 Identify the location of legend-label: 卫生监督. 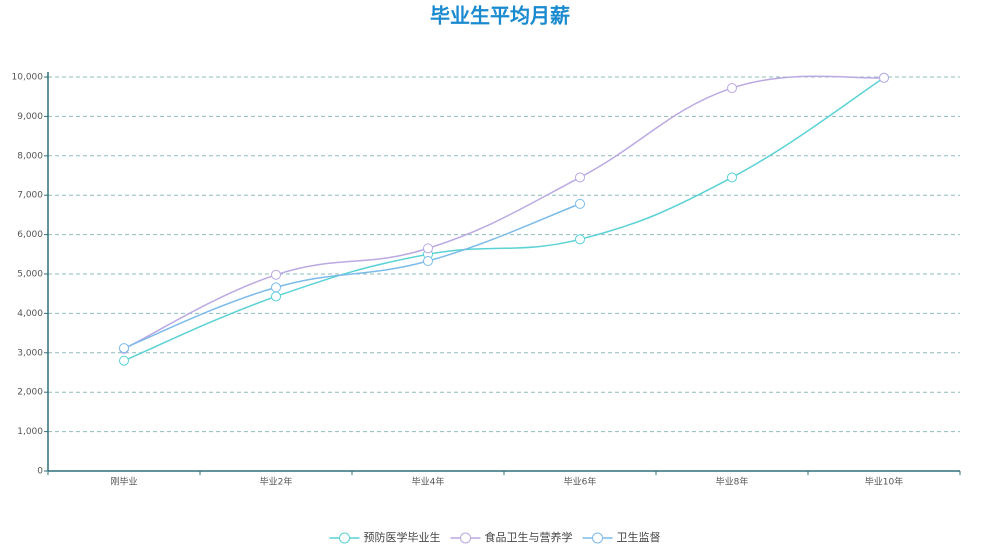
(639, 537).